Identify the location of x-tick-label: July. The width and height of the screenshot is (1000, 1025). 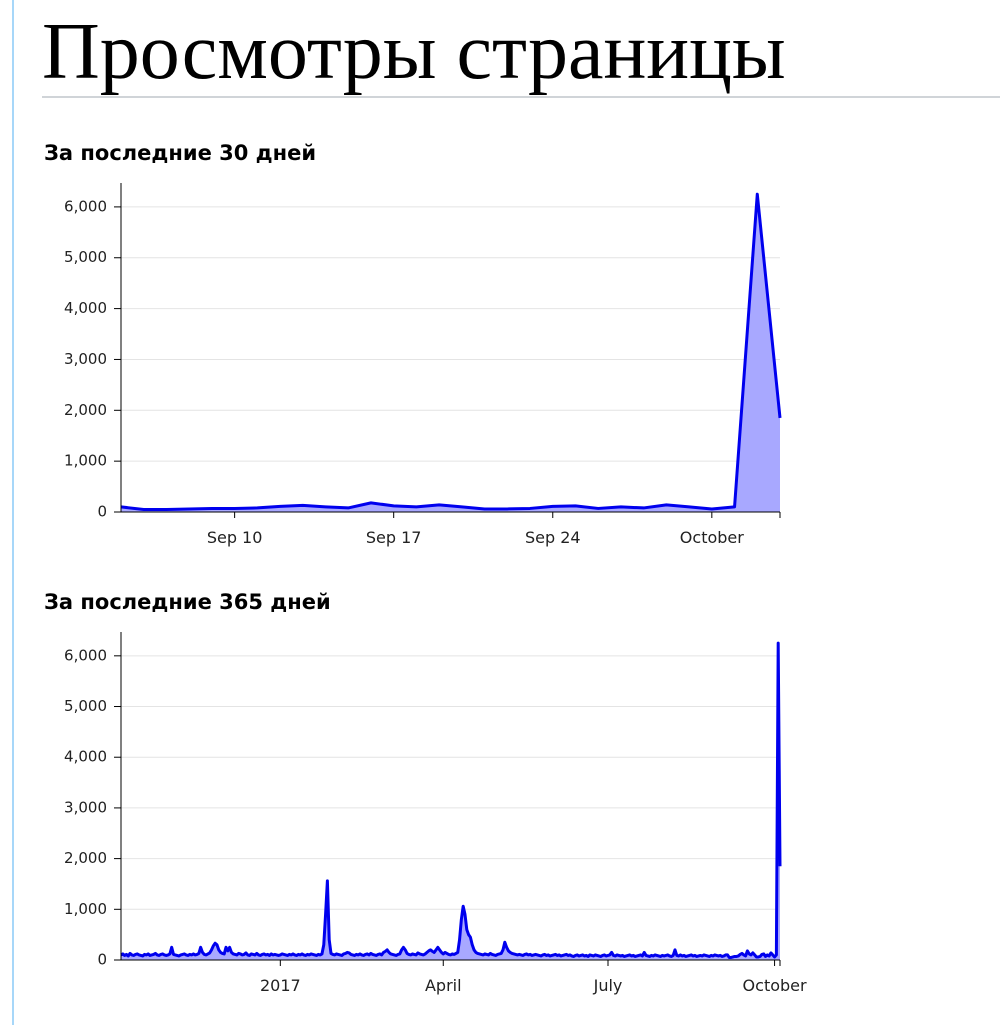
(608, 985).